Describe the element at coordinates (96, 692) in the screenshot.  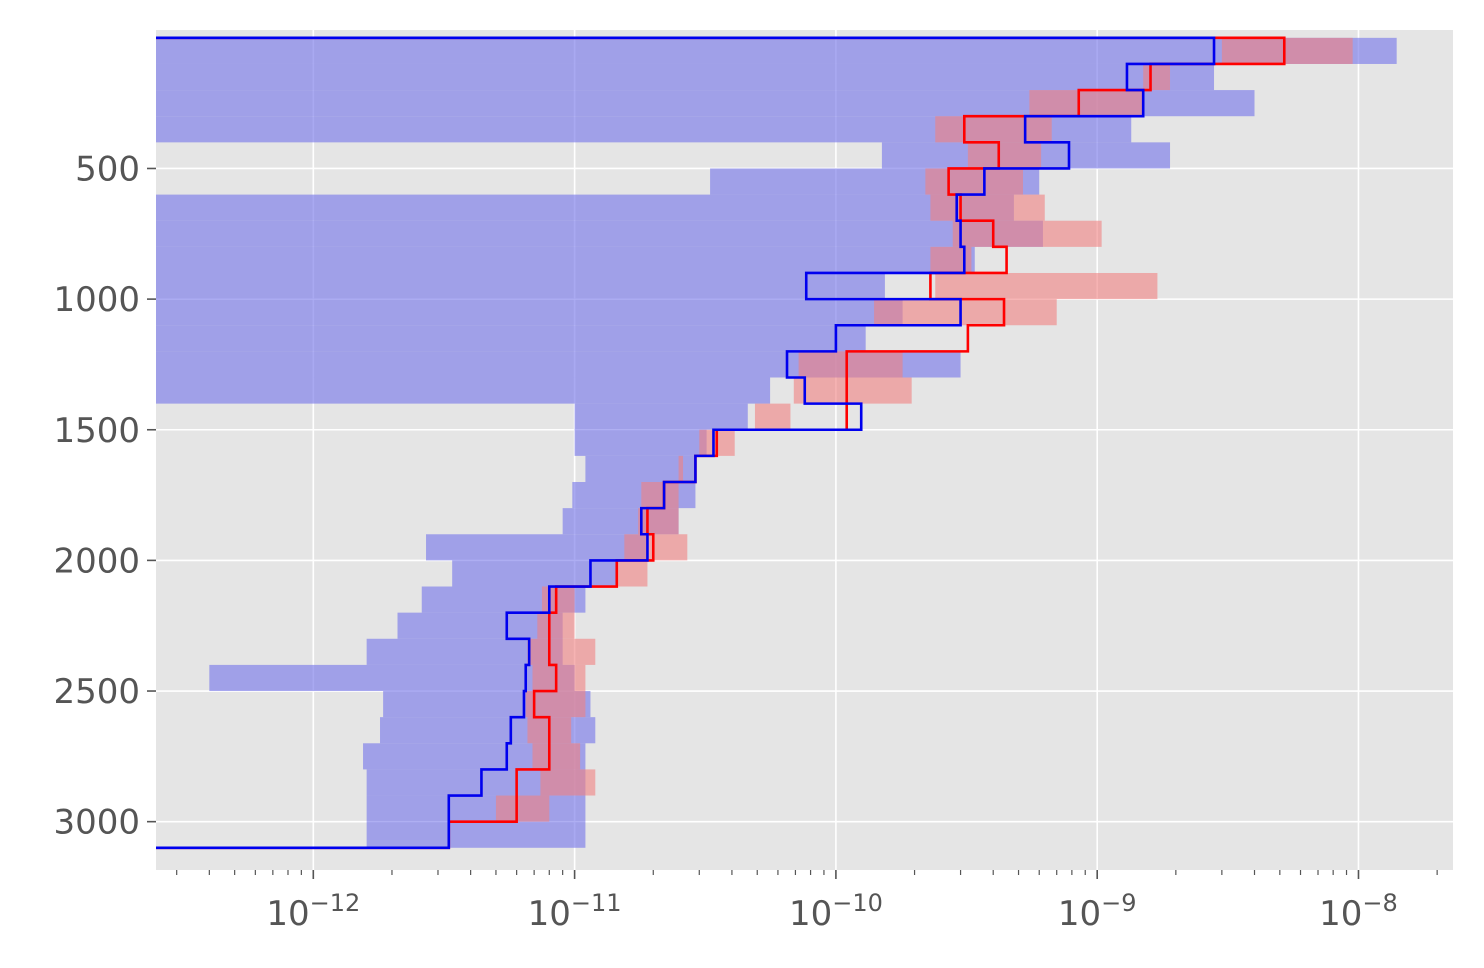
I see `y-tick-label: 2500` at that location.